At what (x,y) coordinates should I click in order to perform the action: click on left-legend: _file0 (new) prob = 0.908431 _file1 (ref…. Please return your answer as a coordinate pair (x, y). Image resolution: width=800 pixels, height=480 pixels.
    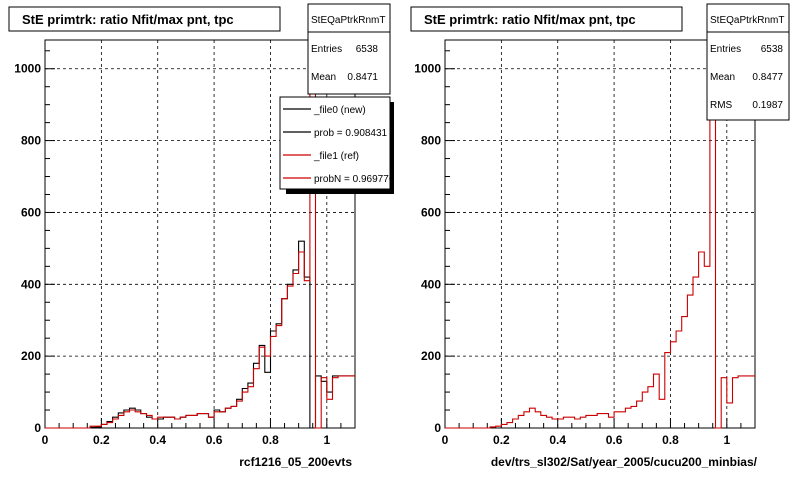
    Looking at the image, I should click on (337, 145).